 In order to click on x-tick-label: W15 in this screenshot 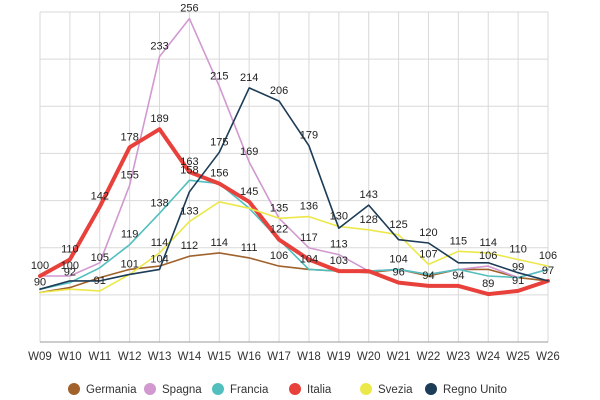, I will do `click(219, 357)`.